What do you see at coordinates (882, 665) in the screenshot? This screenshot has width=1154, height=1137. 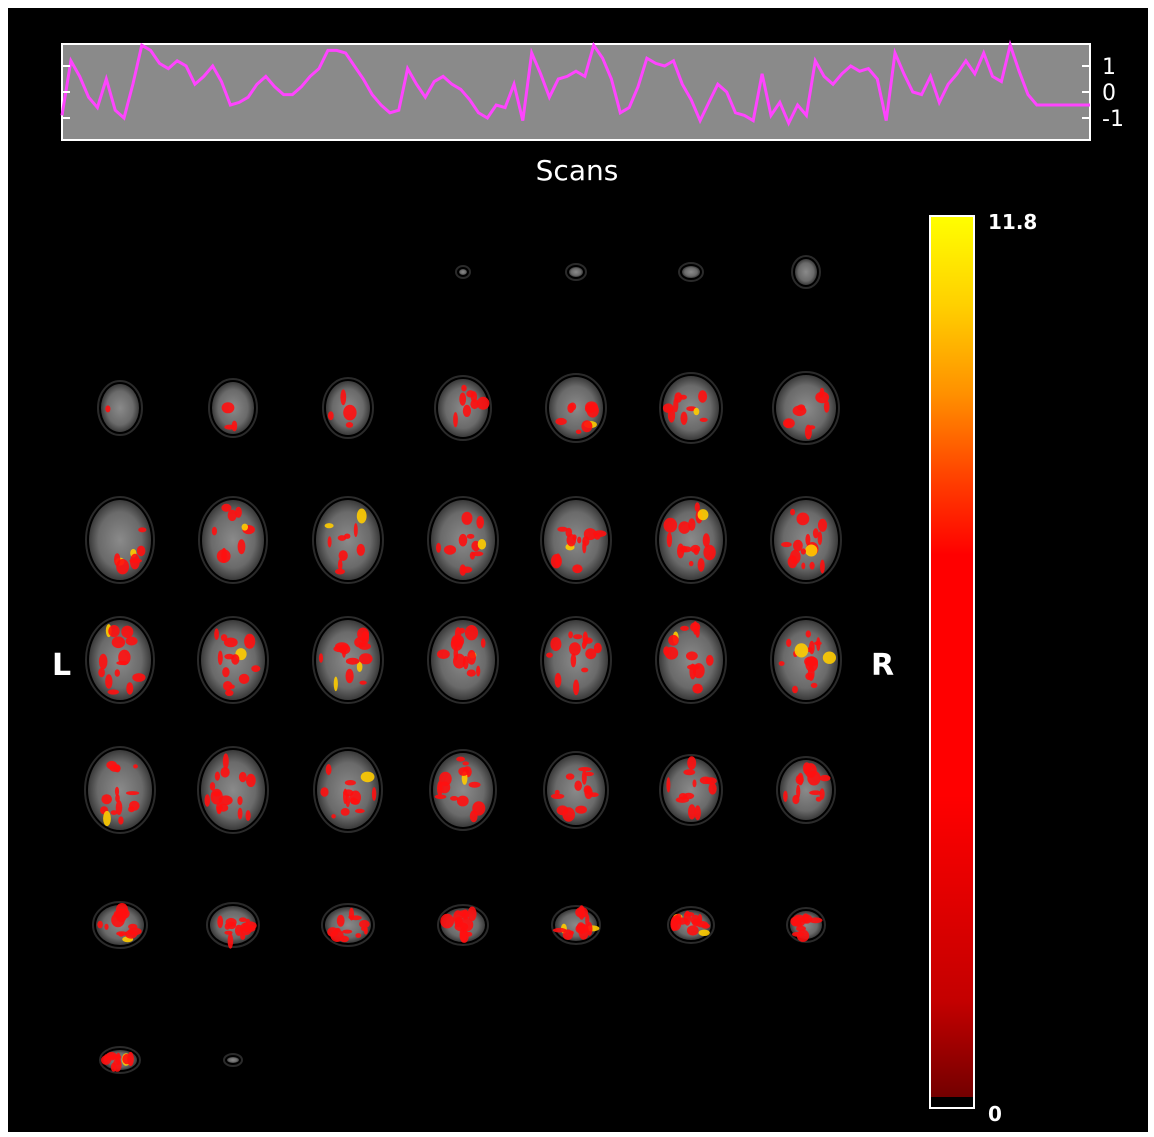 I see `orientation-right-label: R` at bounding box center [882, 665].